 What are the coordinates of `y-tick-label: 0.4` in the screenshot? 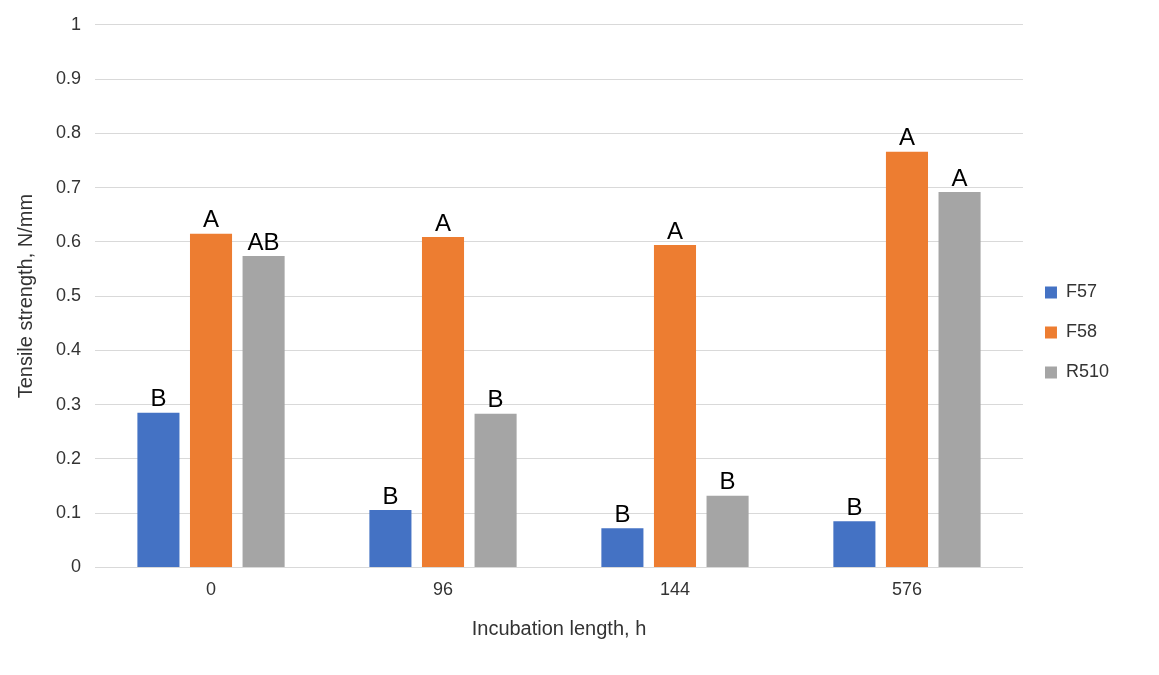 It's located at (68, 349).